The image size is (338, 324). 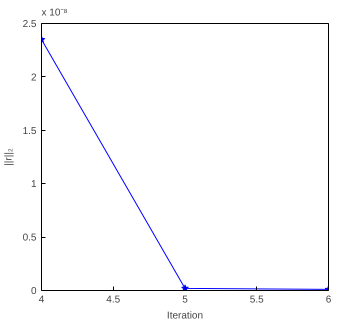 What do you see at coordinates (41, 300) in the screenshot?
I see `x-tick-label: 4` at bounding box center [41, 300].